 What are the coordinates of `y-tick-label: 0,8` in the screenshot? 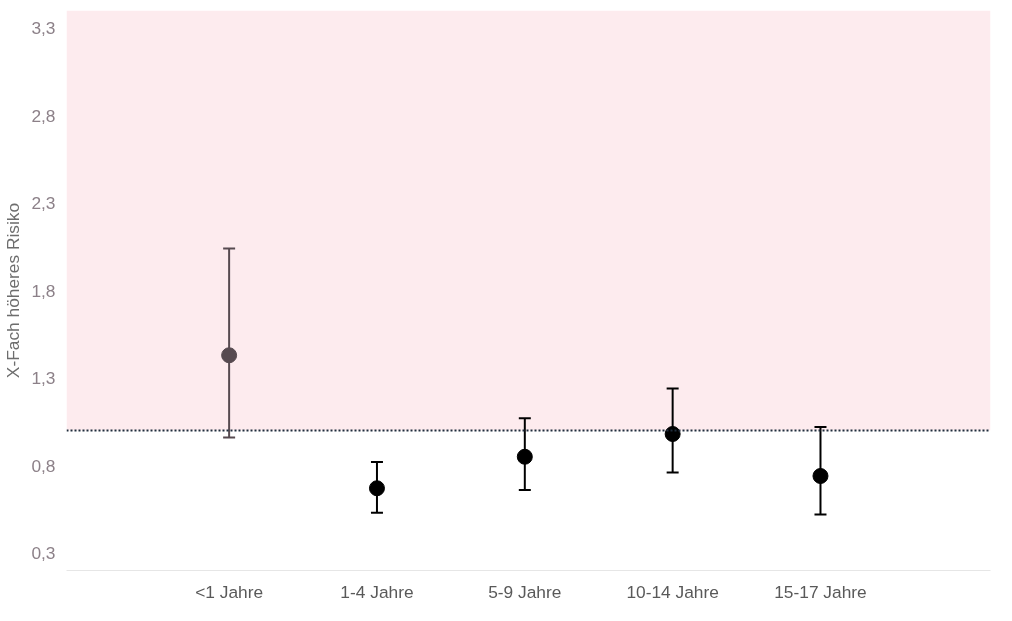 It's located at (43, 465).